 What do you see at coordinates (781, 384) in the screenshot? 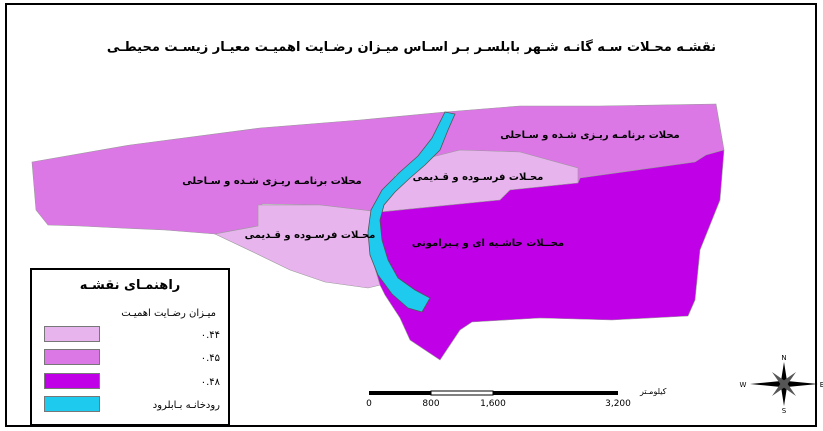
I see `compass-rose-icon: N S W E` at bounding box center [781, 384].